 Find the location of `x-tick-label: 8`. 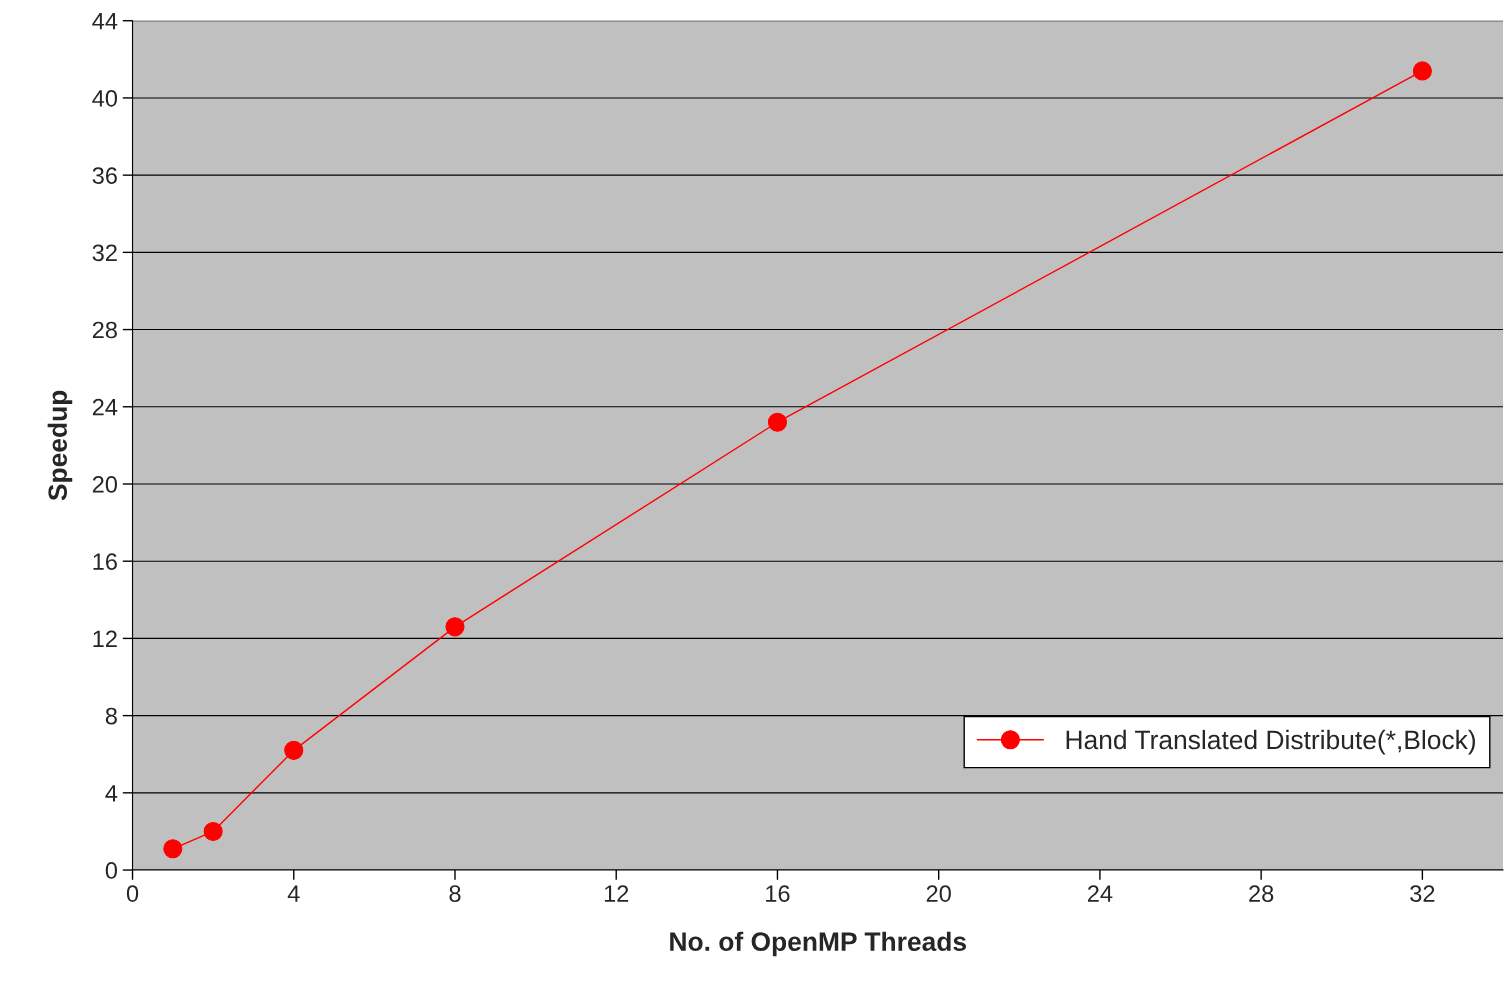

x-tick-label: 8 is located at coordinates (455, 893).